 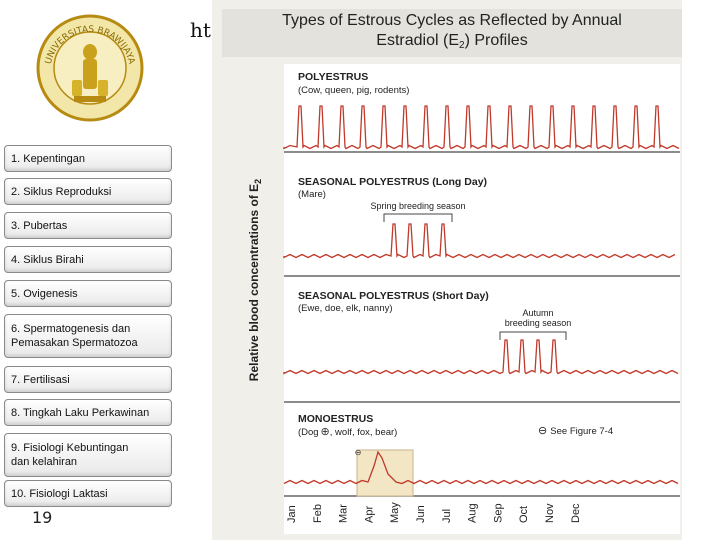 I want to click on menu-item-label: 4. Siklus Birahi, so click(x=47, y=259).